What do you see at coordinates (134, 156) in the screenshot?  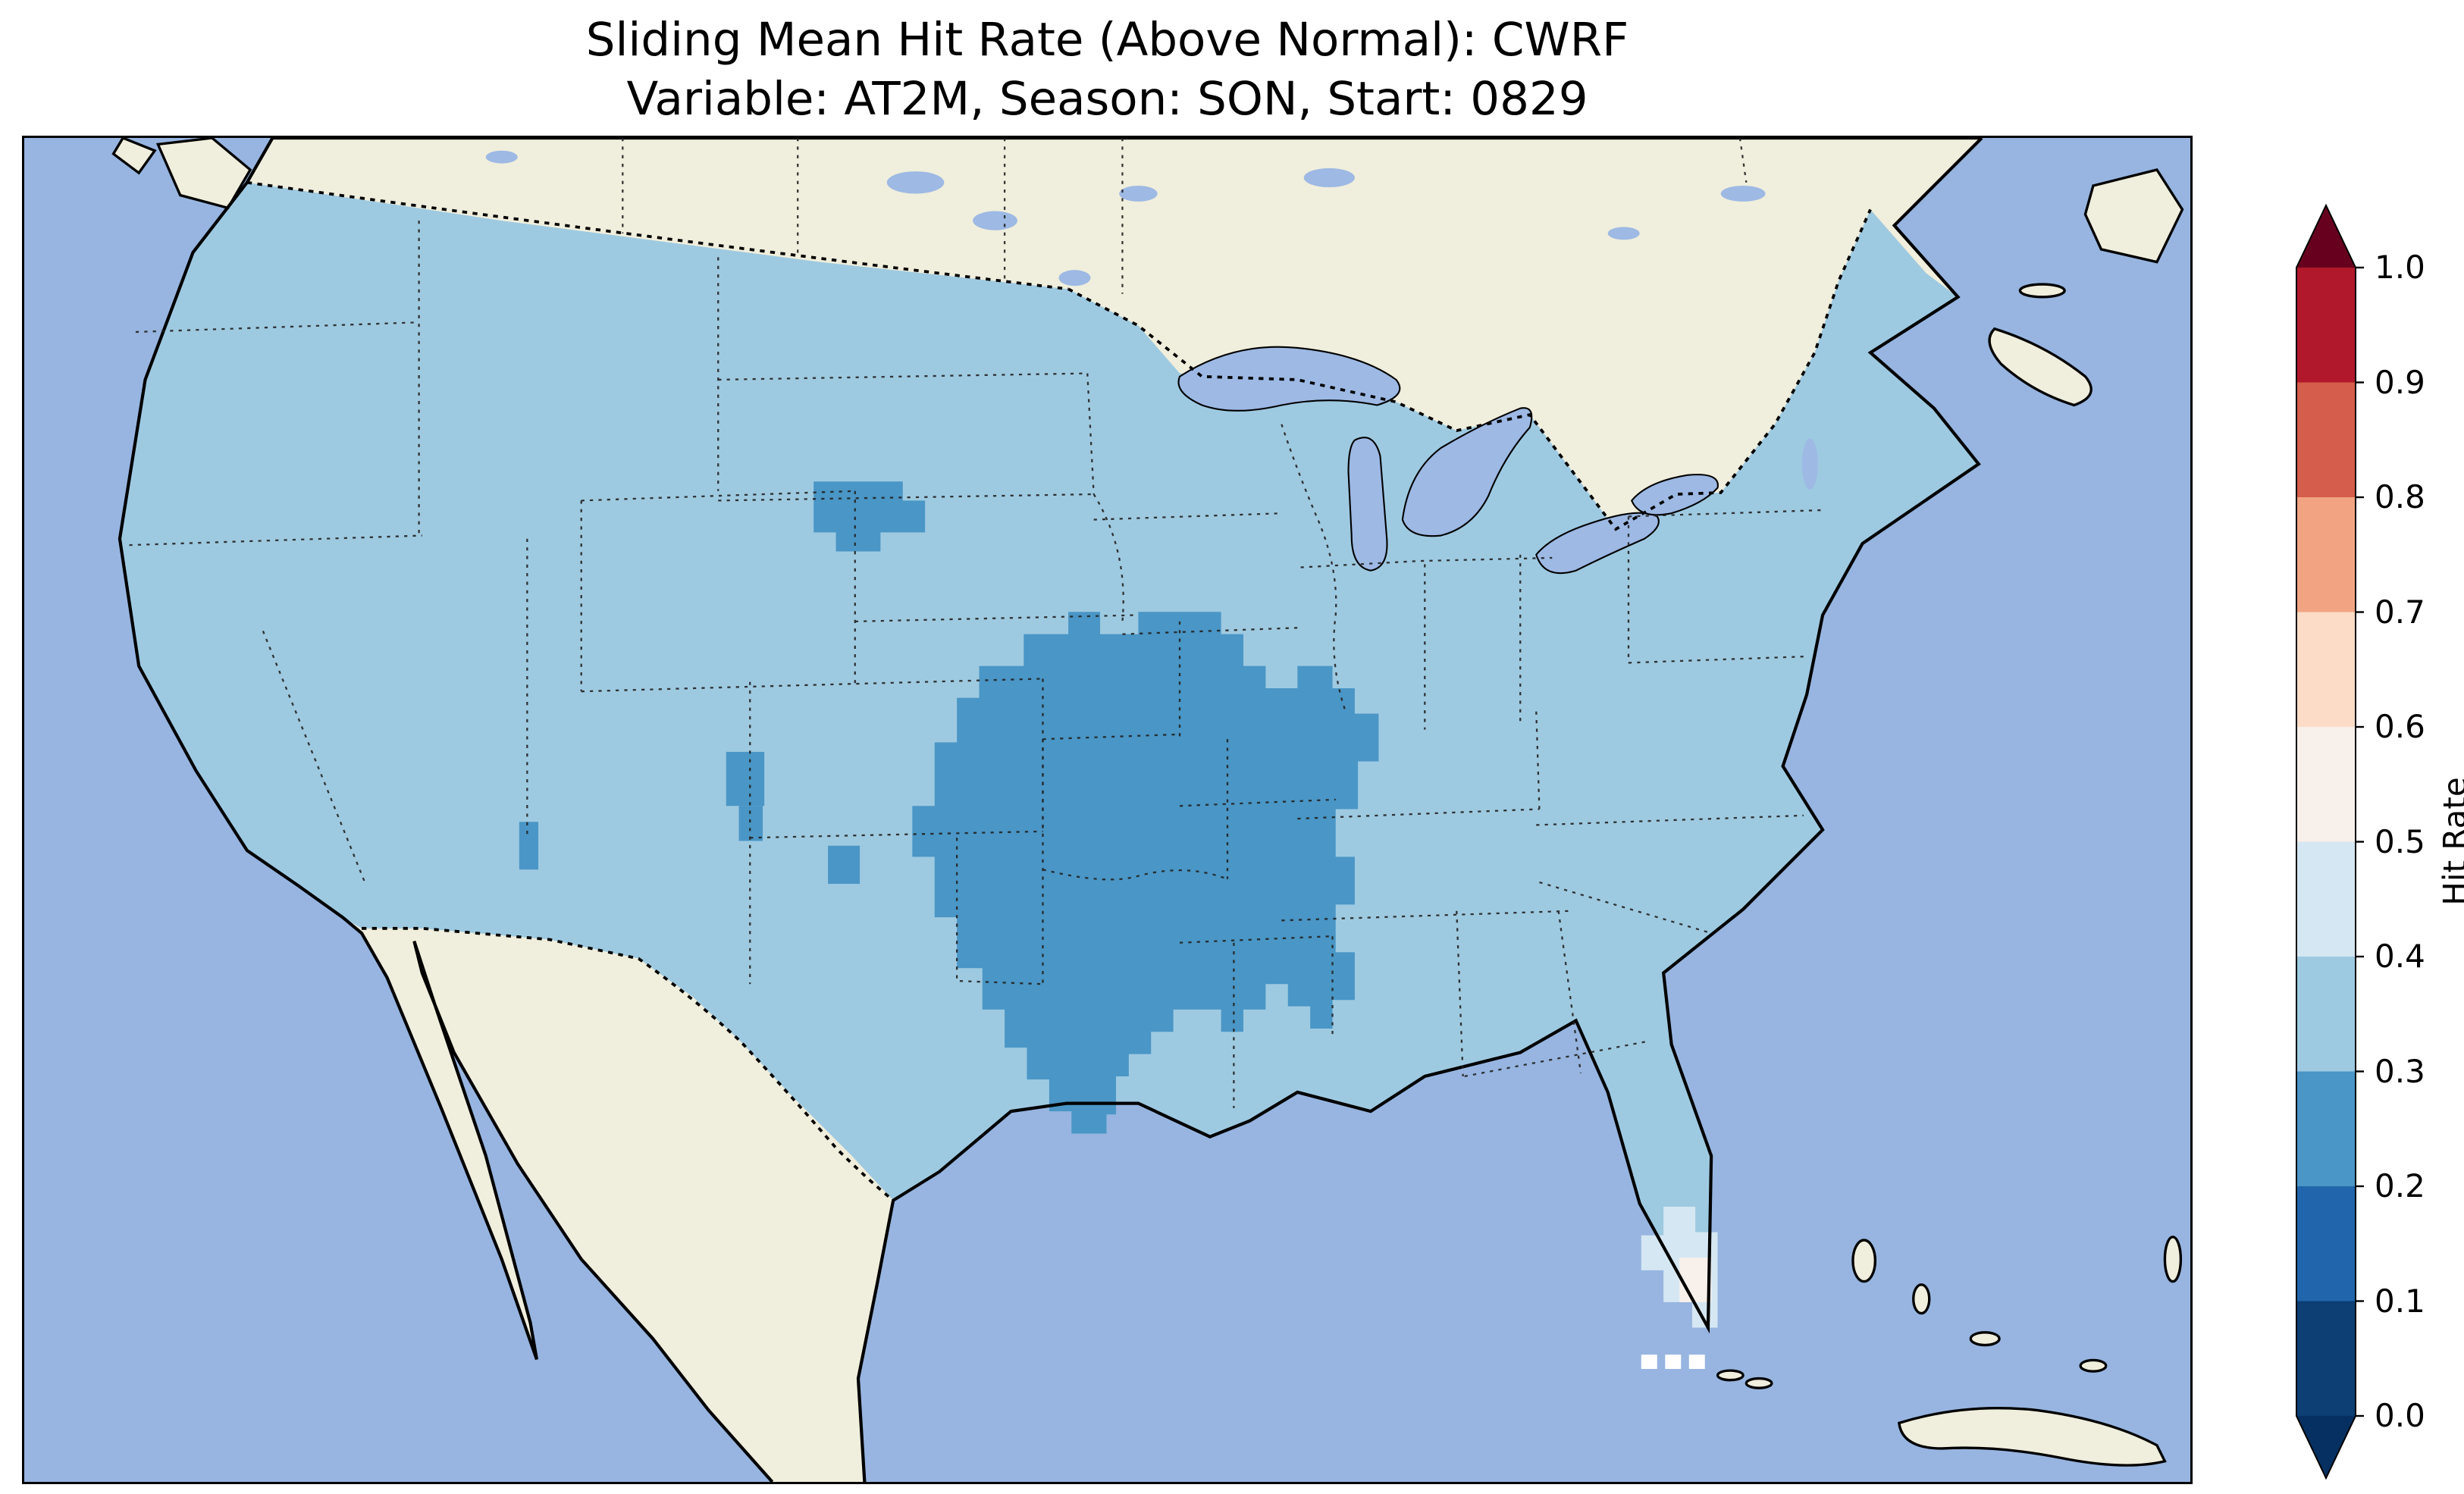 I see `coastal-island` at bounding box center [134, 156].